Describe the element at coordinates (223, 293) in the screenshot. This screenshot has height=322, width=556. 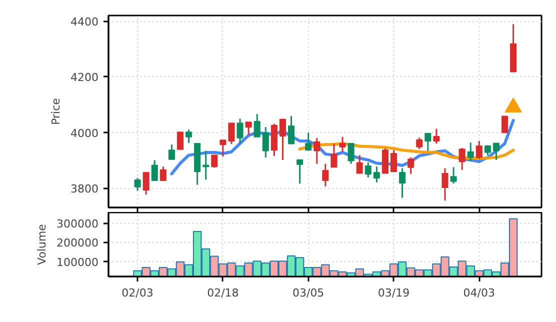
I see `x-tick-label: 02/18` at that location.